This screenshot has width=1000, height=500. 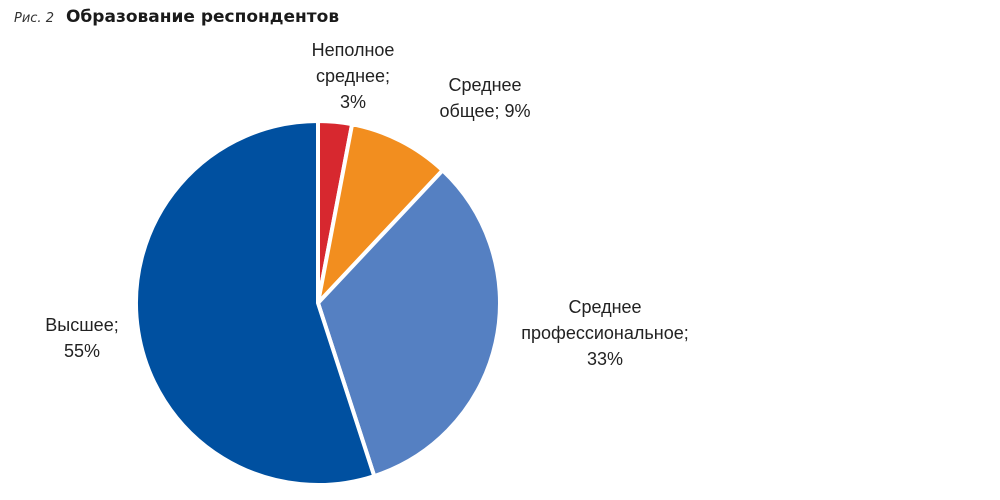 What do you see at coordinates (485, 98) in the screenshot?
I see `slice-label: Среднее общее; 9%` at bounding box center [485, 98].